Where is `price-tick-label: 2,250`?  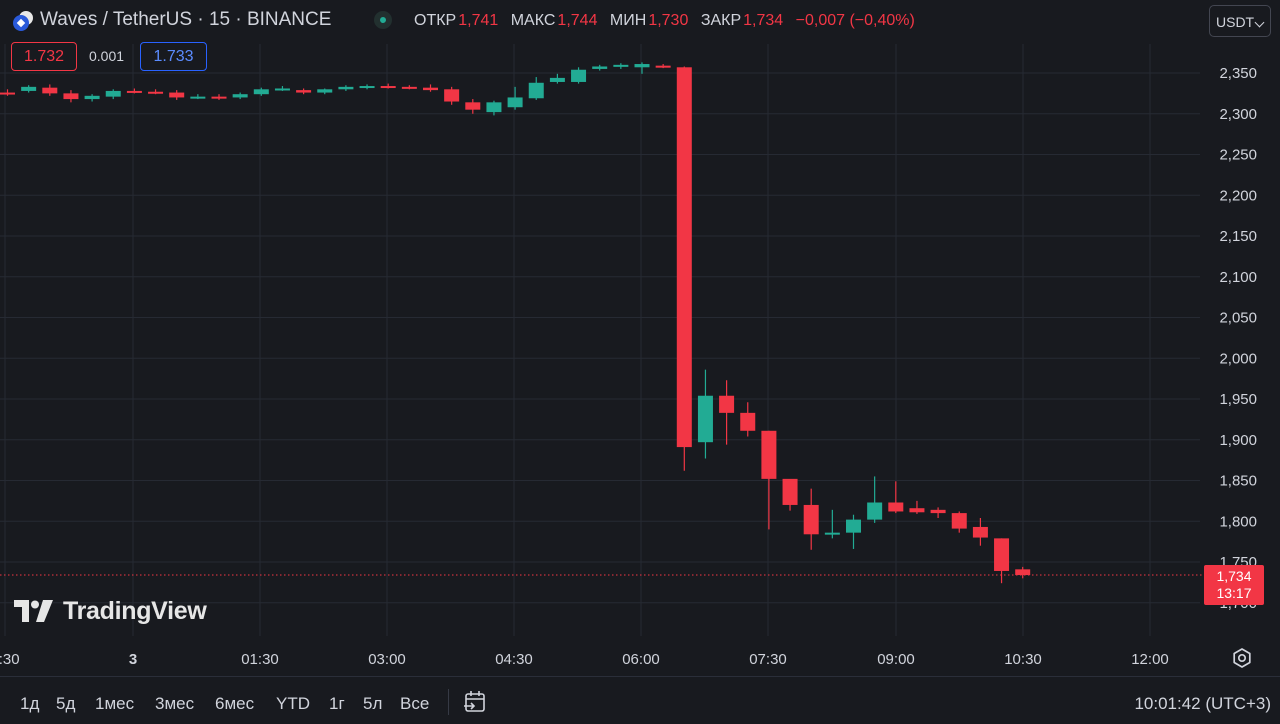 price-tick-label: 2,250 is located at coordinates (1238, 155).